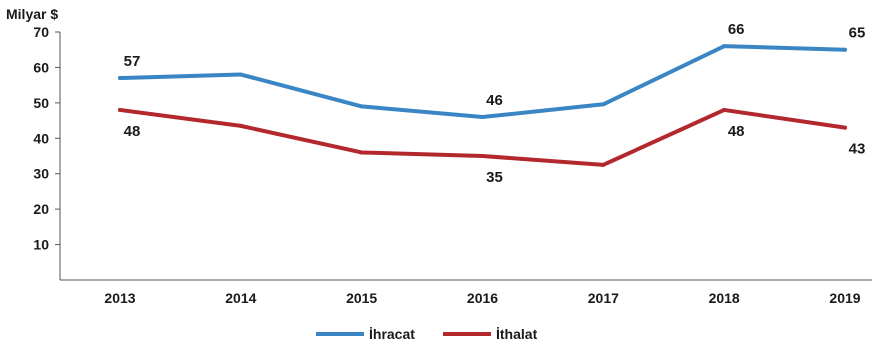 Image resolution: width=894 pixels, height=349 pixels. Describe the element at coordinates (517, 334) in the screenshot. I see `legend-label: İthalat` at that location.